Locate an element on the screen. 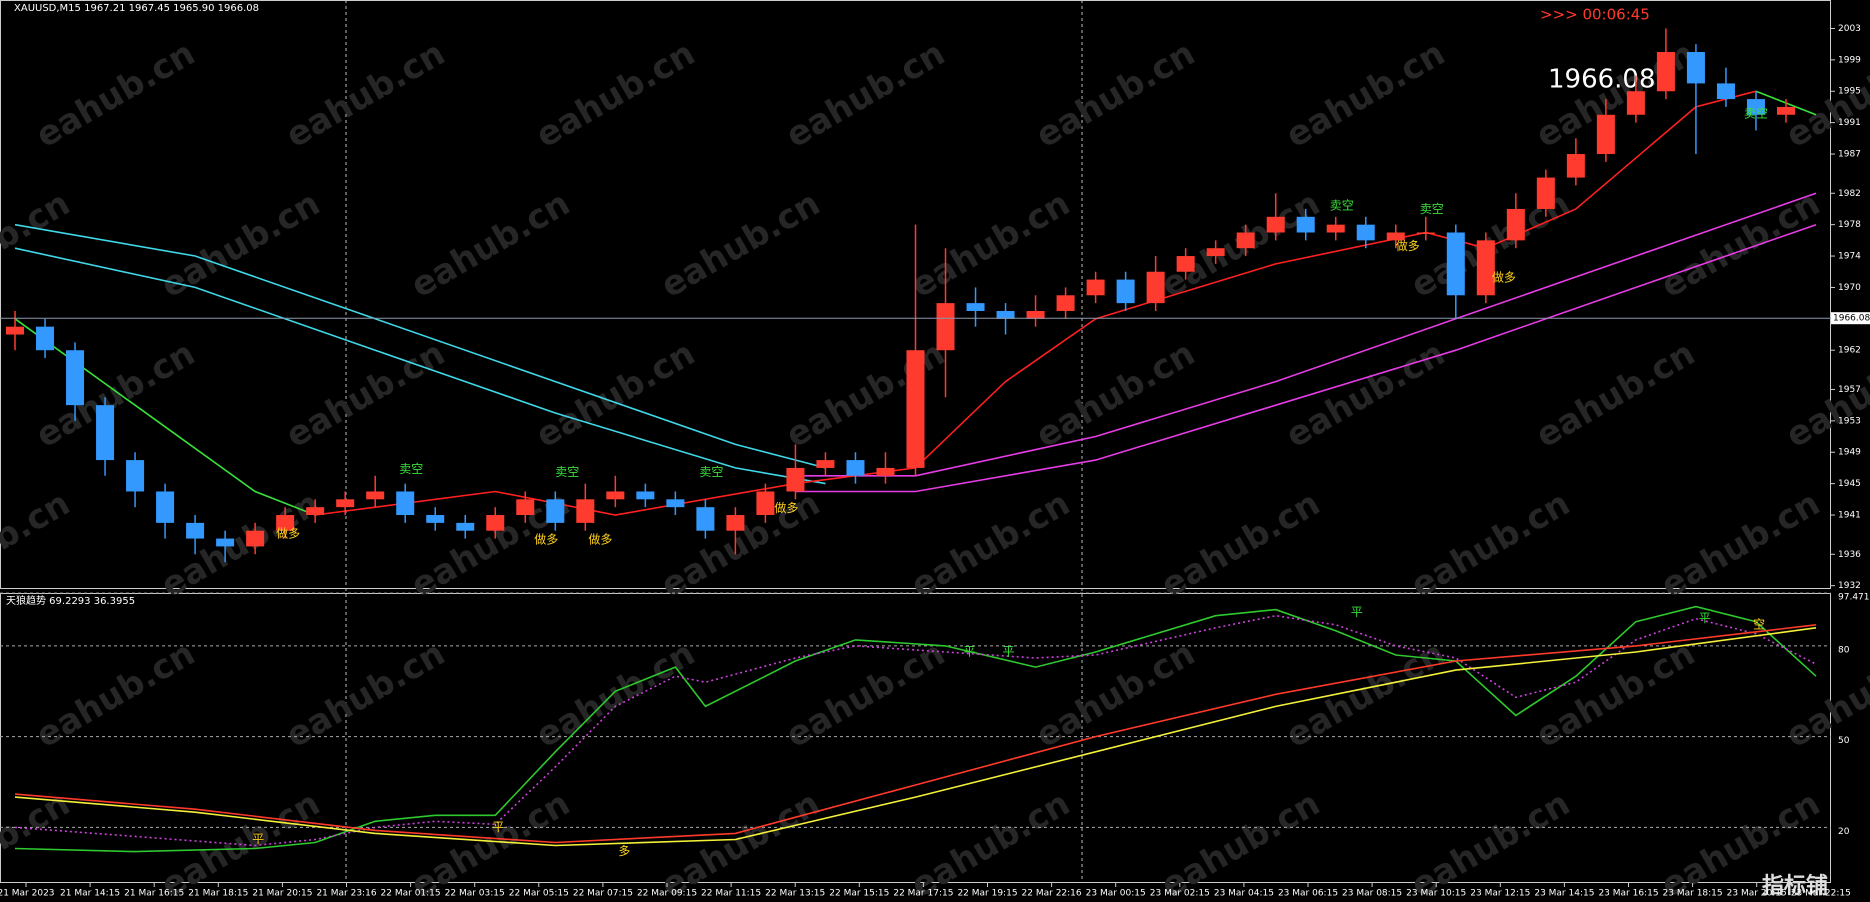 Image resolution: width=1870 pixels, height=902 pixels. x-tick-label: 22 Mar 17:15 is located at coordinates (923, 894).